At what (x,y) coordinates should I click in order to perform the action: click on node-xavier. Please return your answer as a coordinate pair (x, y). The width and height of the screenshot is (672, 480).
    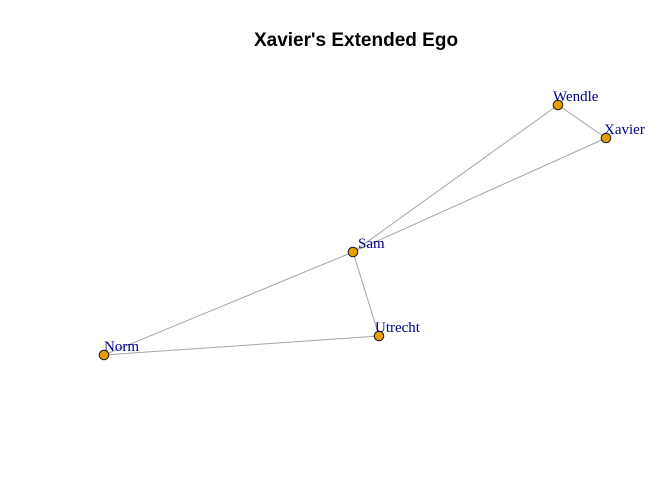
    Looking at the image, I should click on (606, 138).